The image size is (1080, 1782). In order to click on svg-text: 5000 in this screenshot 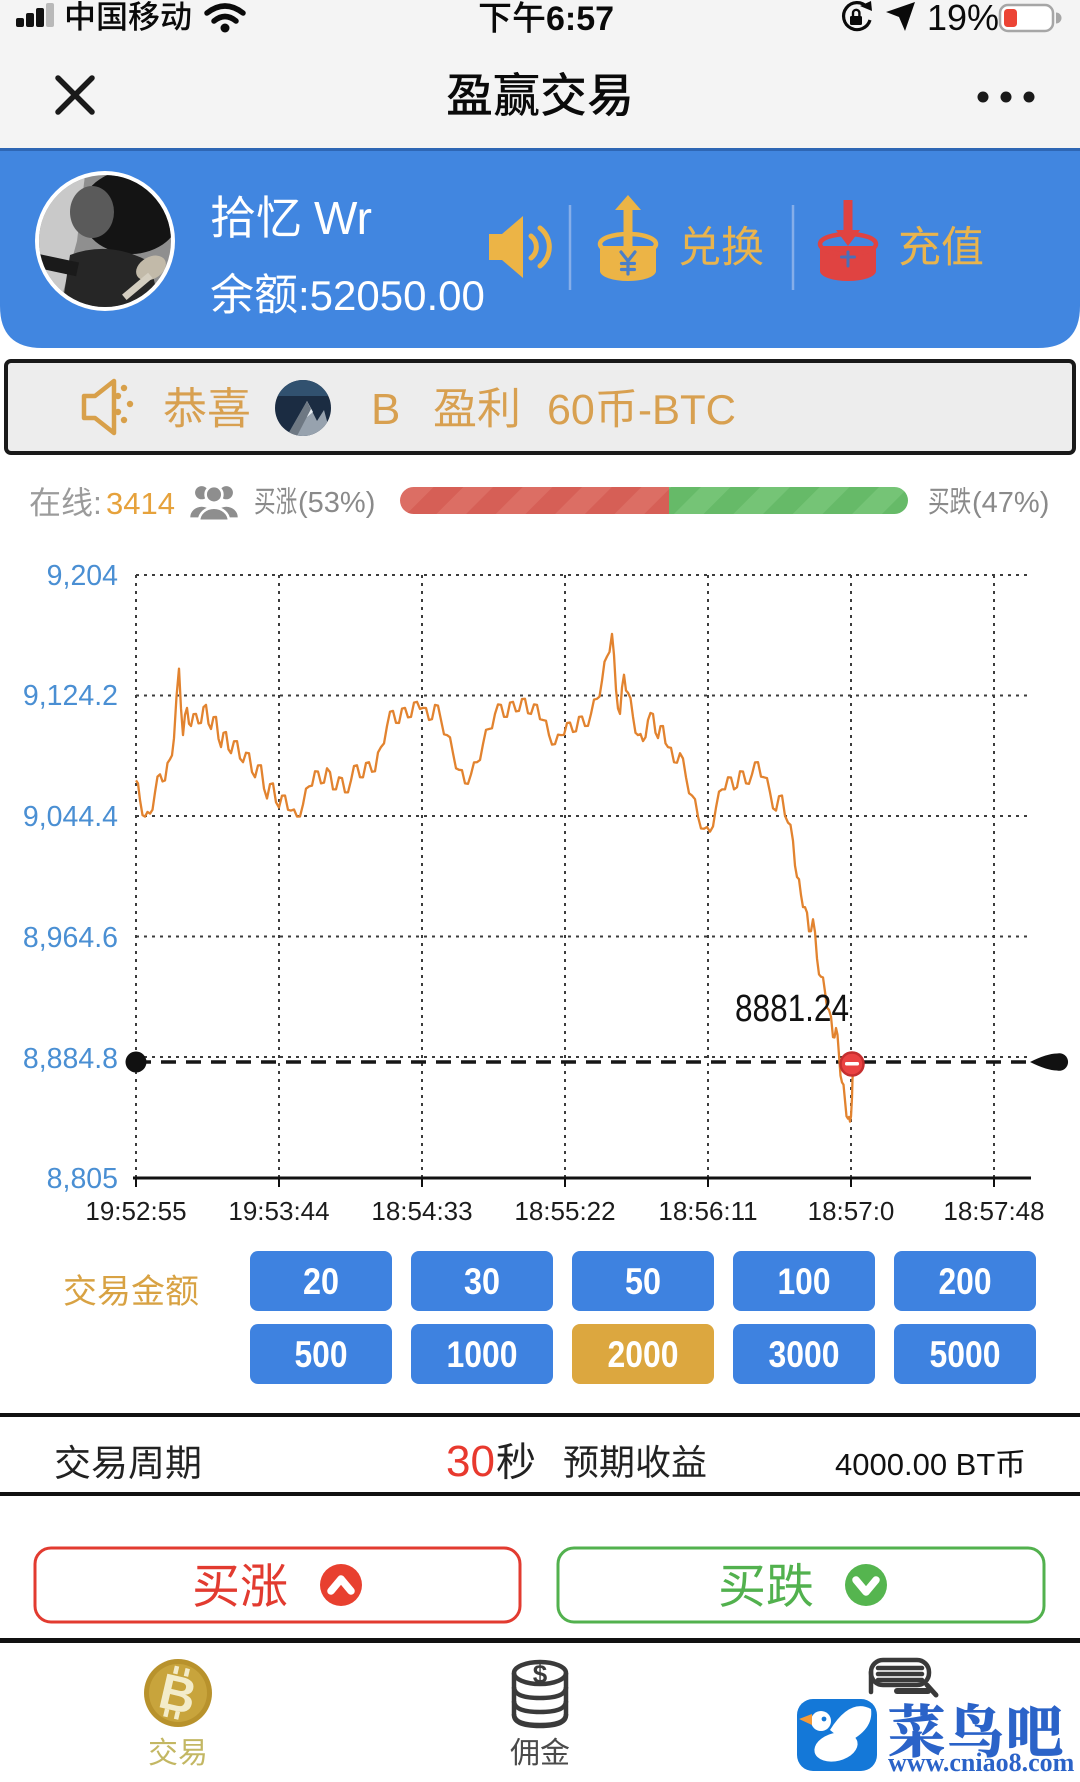, I will do `click(965, 1354)`.